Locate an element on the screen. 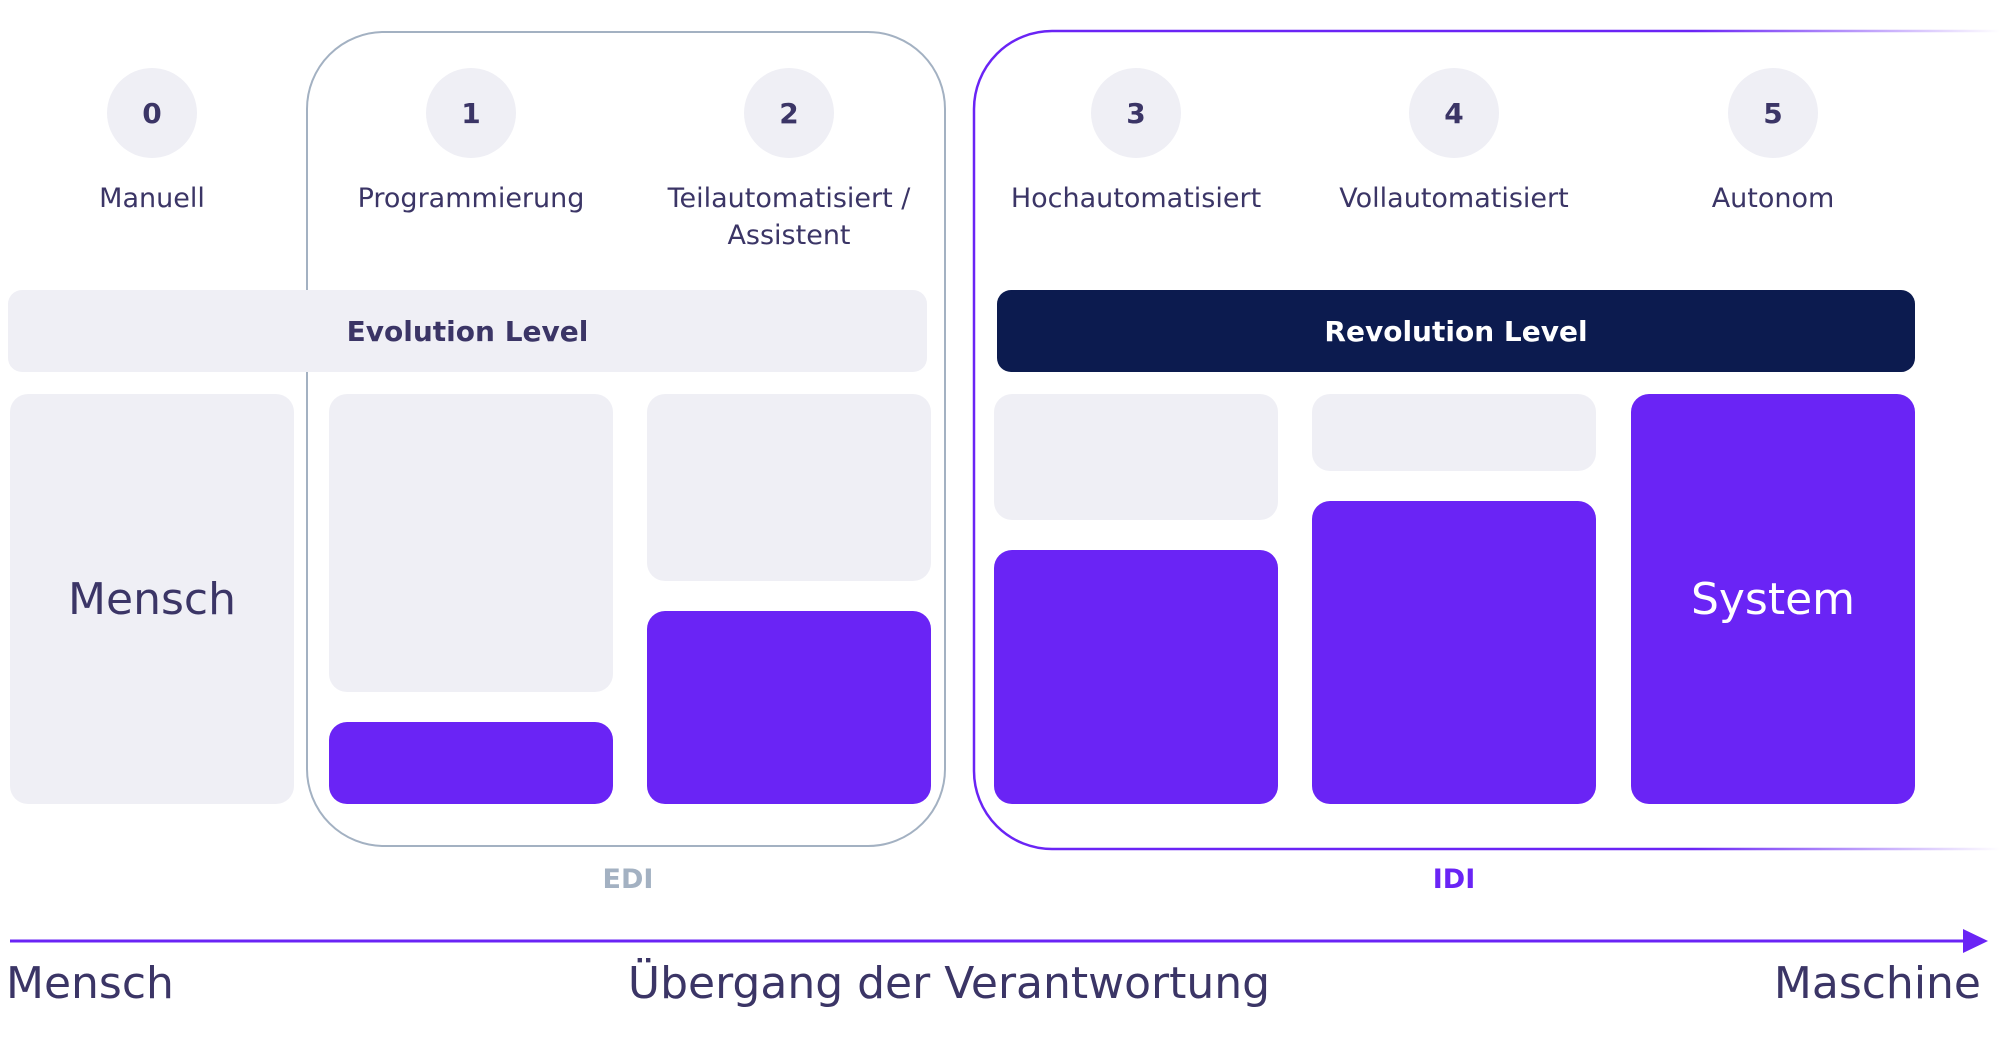  revolution-level-label: Revolution Level is located at coordinates (1456, 331).